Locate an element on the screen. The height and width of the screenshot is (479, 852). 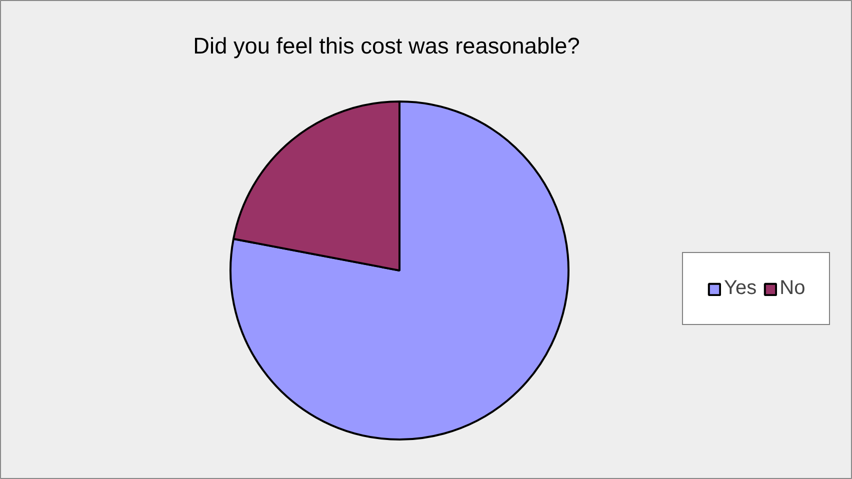
legend-label: No is located at coordinates (793, 288).